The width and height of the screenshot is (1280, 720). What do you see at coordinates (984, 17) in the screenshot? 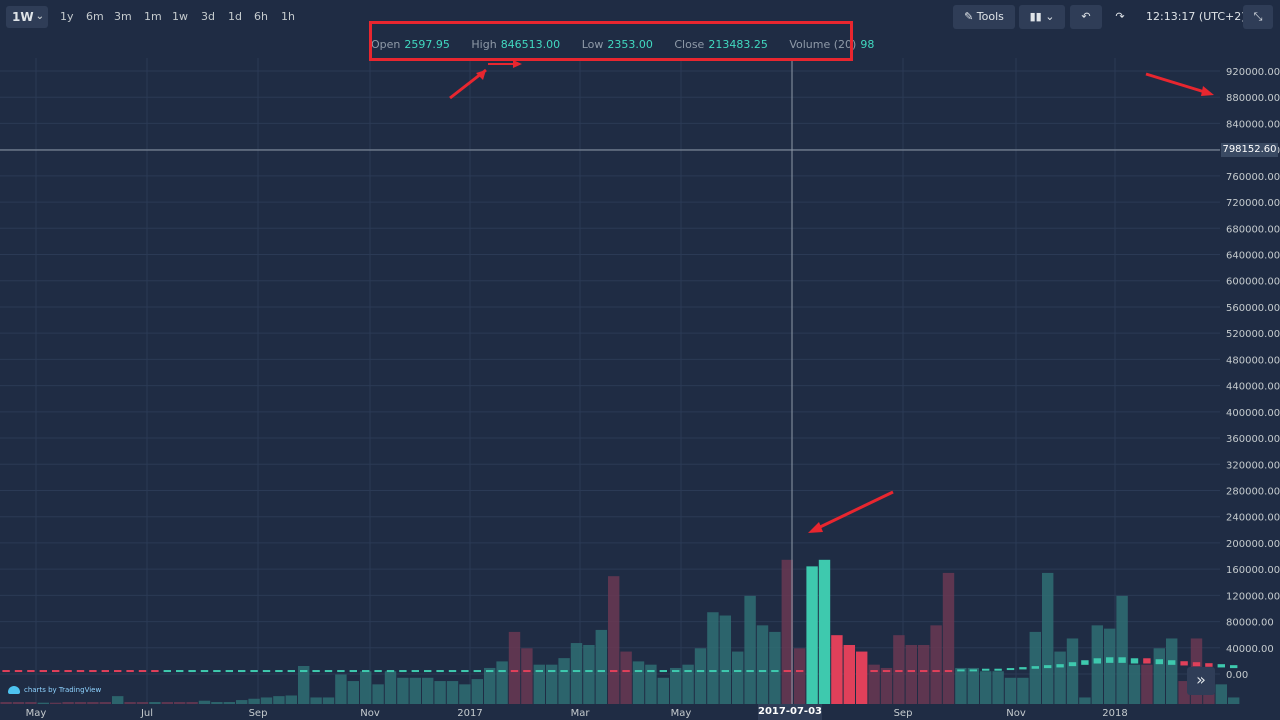
I see `tools-button: ✎ Tools` at bounding box center [984, 17].